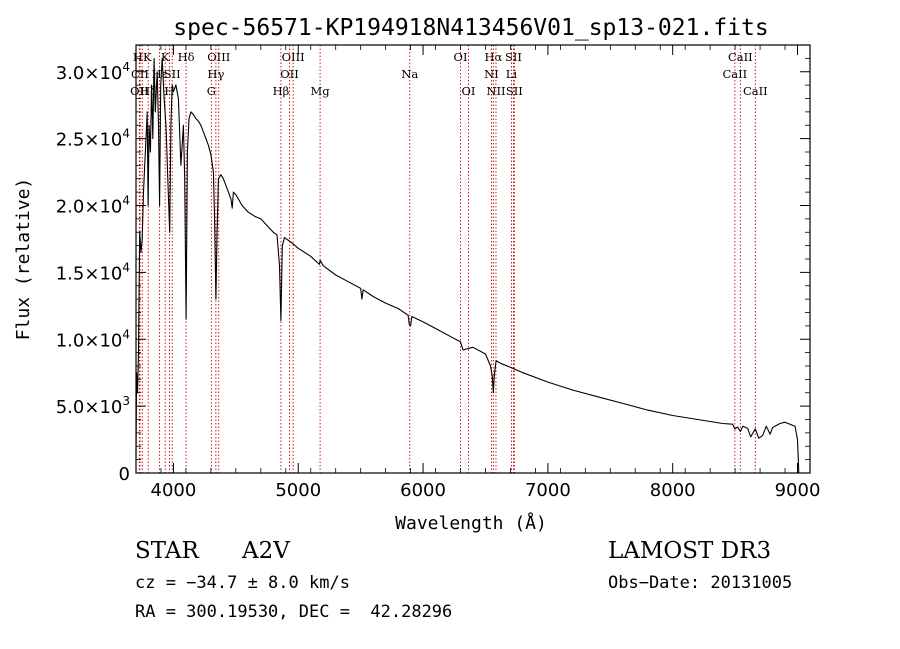  What do you see at coordinates (493, 57) in the screenshot?
I see `line-marker-label-19: Hα` at bounding box center [493, 57].